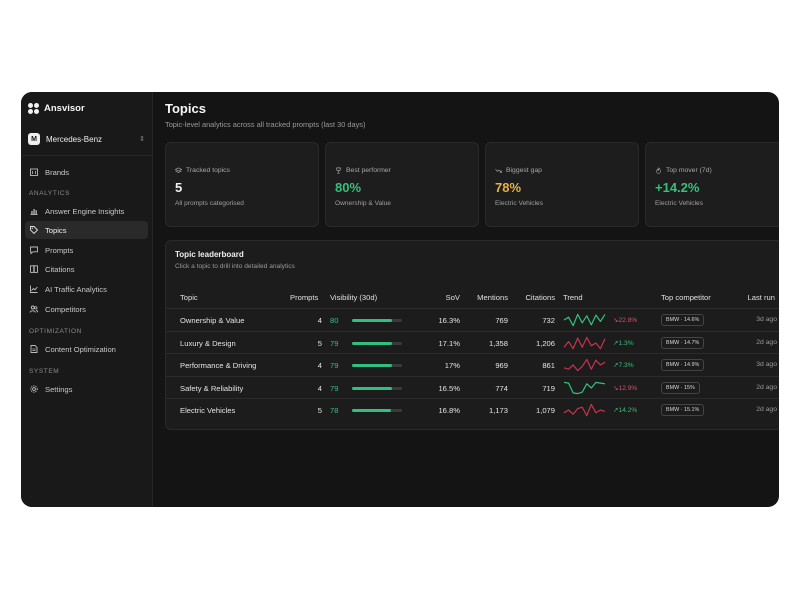 The image size is (800, 600). What do you see at coordinates (623, 365) in the screenshot?
I see `trend-delta: ↗7.3%` at bounding box center [623, 365].